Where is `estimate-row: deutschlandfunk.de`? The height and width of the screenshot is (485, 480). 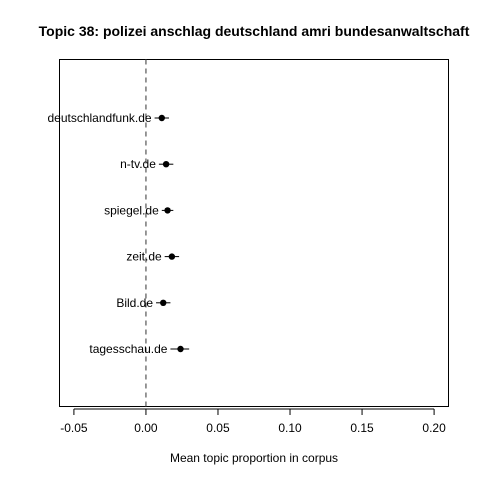 estimate-row: deutschlandfunk.de is located at coordinates (108, 118).